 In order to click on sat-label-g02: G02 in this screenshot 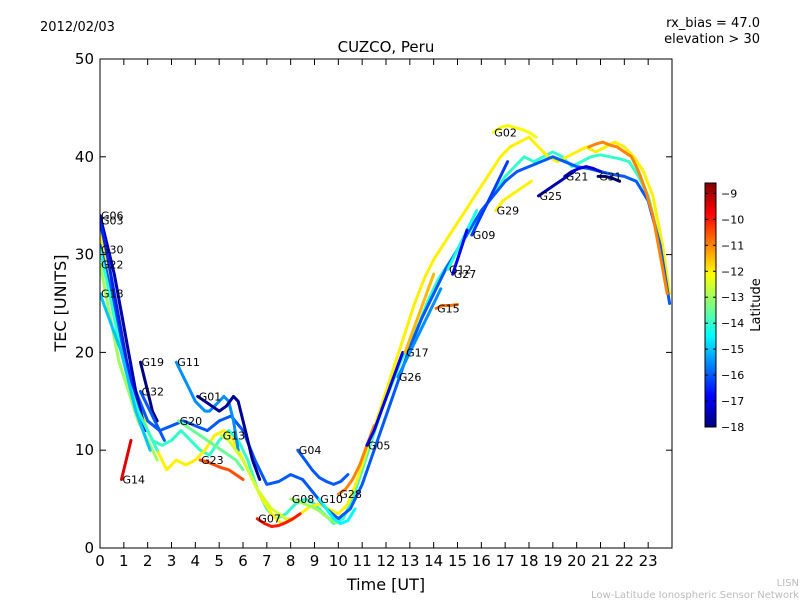, I will do `click(505, 132)`.